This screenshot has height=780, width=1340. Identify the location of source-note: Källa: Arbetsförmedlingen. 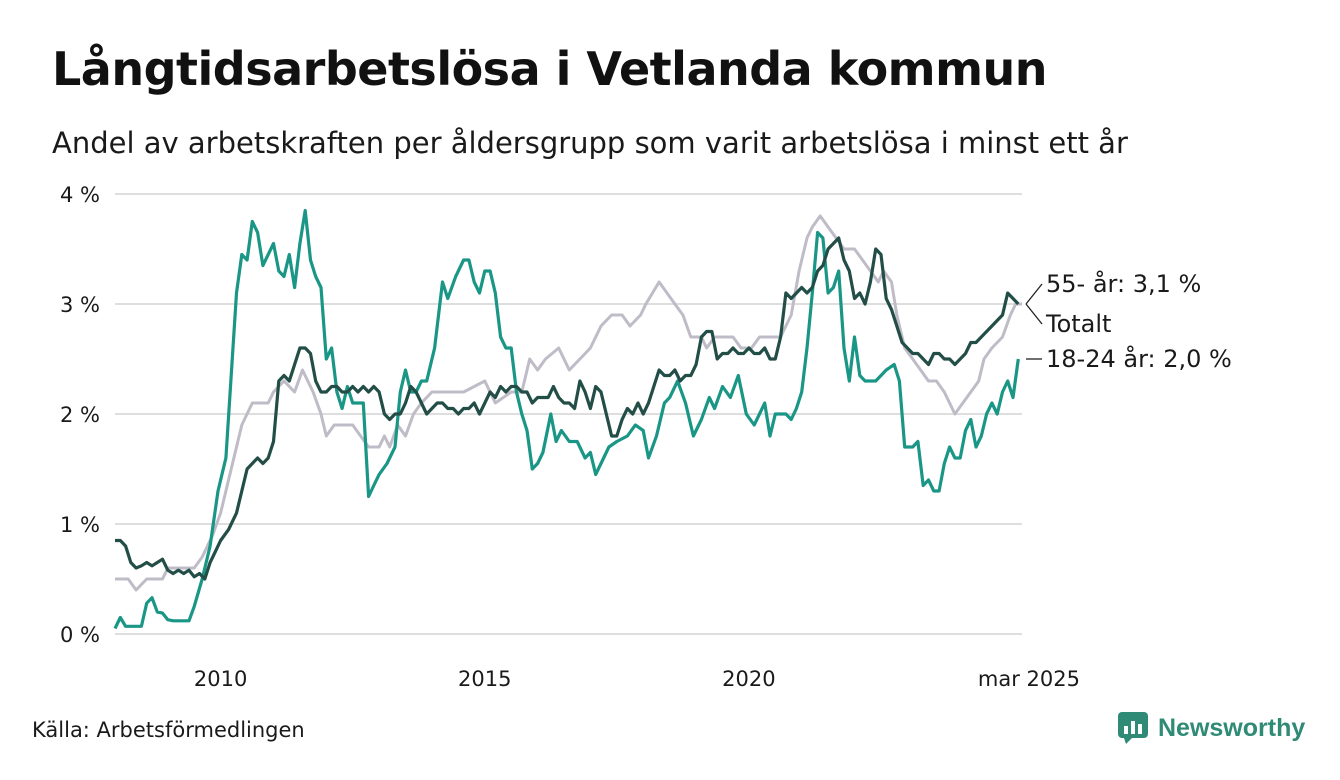
(168, 730).